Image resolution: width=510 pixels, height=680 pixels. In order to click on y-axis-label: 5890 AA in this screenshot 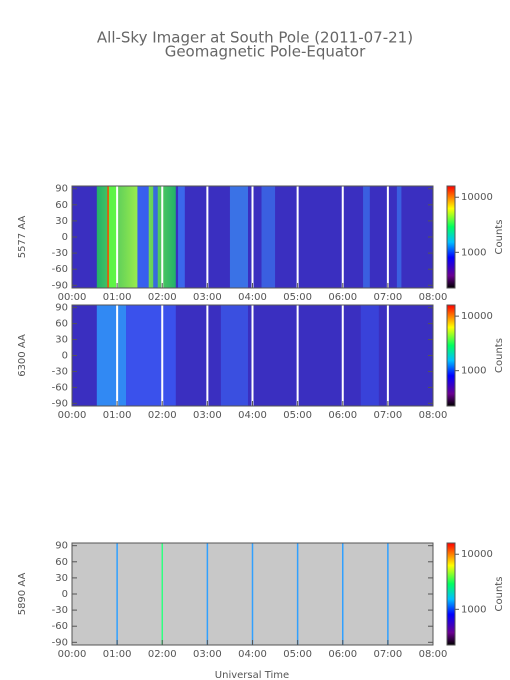, I will do `click(22, 594)`.